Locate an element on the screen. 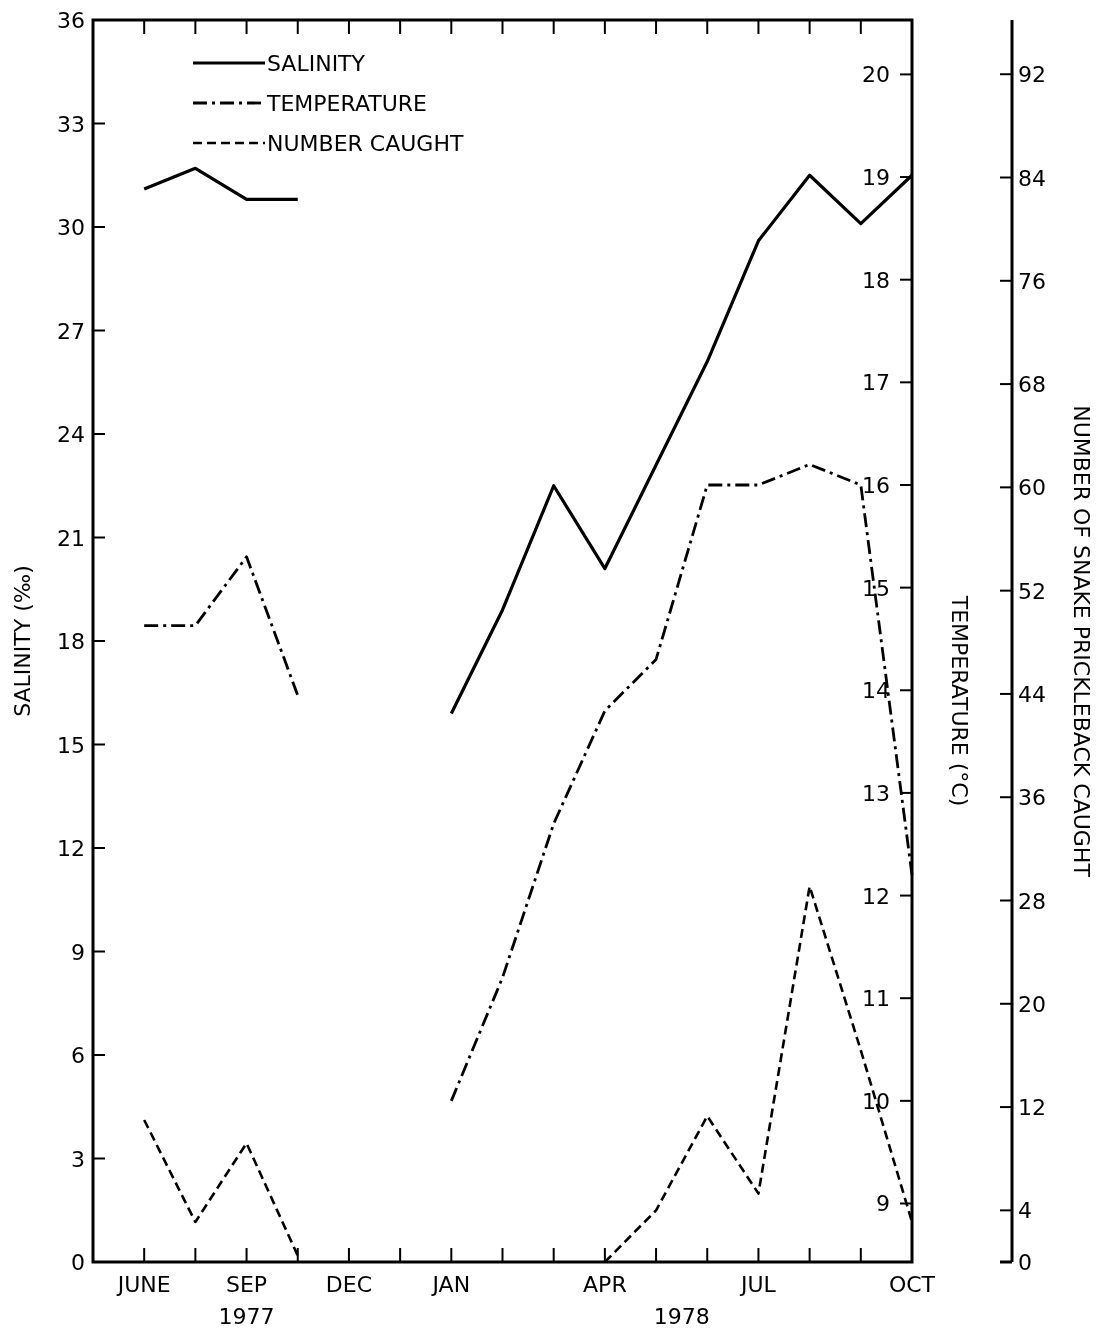 The image size is (1109, 1336). y3-tick-label: 36 is located at coordinates (1032, 798).